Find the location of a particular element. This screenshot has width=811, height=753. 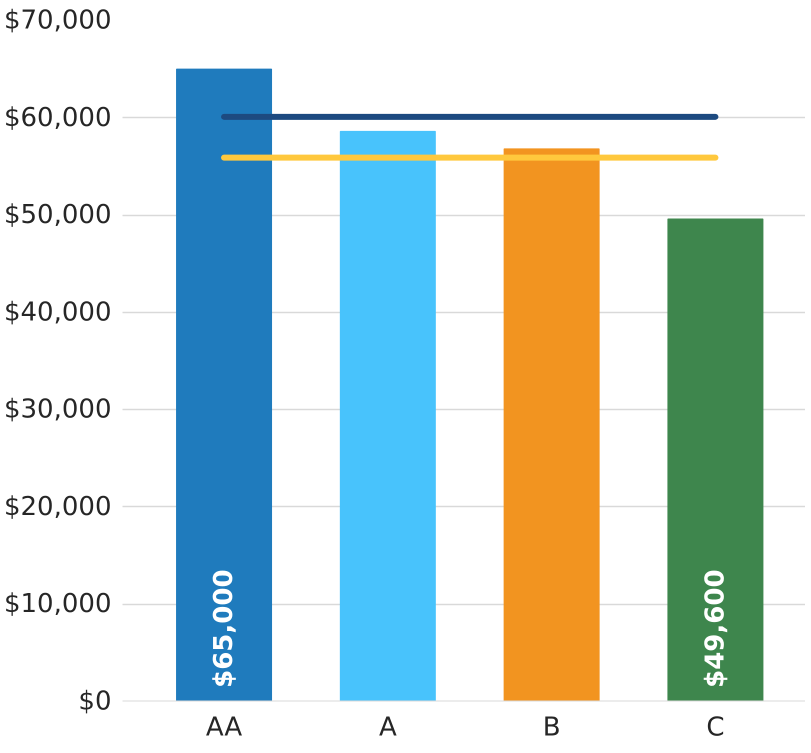

y-tick-label: $60,000 is located at coordinates (58, 117).